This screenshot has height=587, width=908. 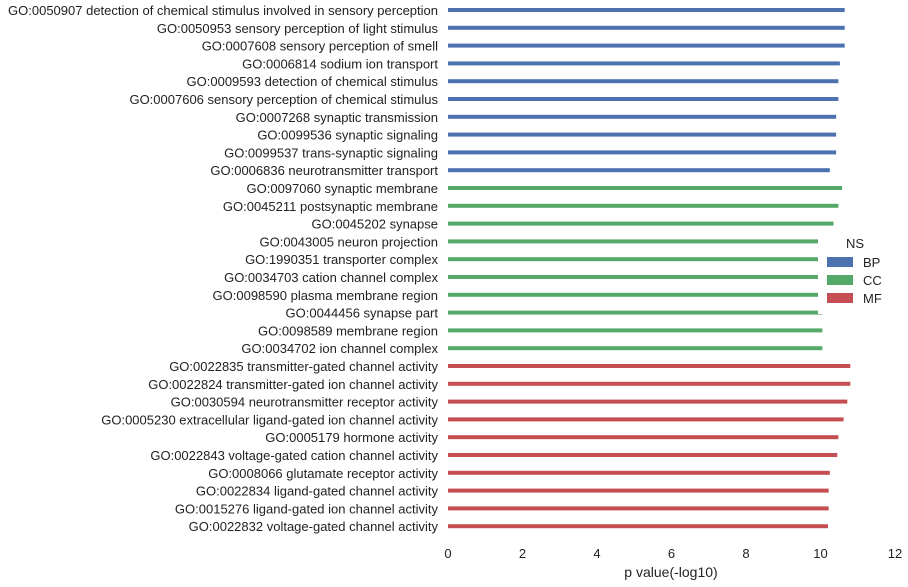 I want to click on x-tick-label: 0, so click(x=447, y=553).